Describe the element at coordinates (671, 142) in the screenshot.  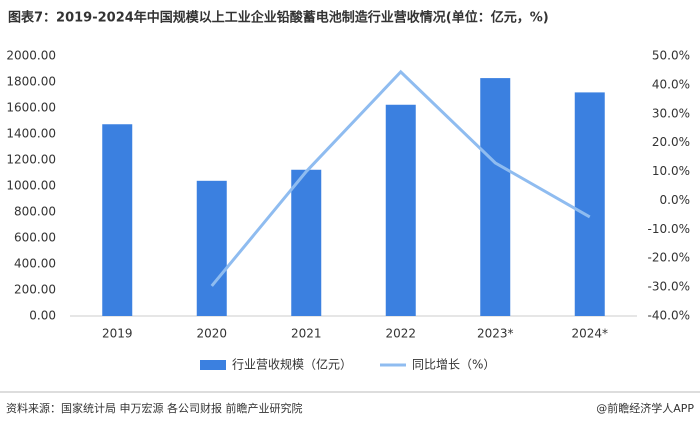
I see `y2-tick-label: 20.0%` at that location.